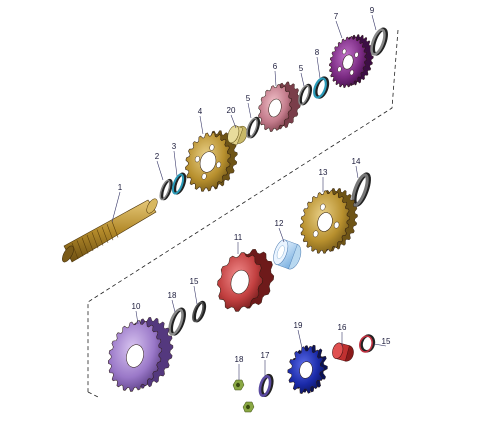 The width and height of the screenshot is (500, 425). I want to click on circlip-15a-ring, so click(198, 312).